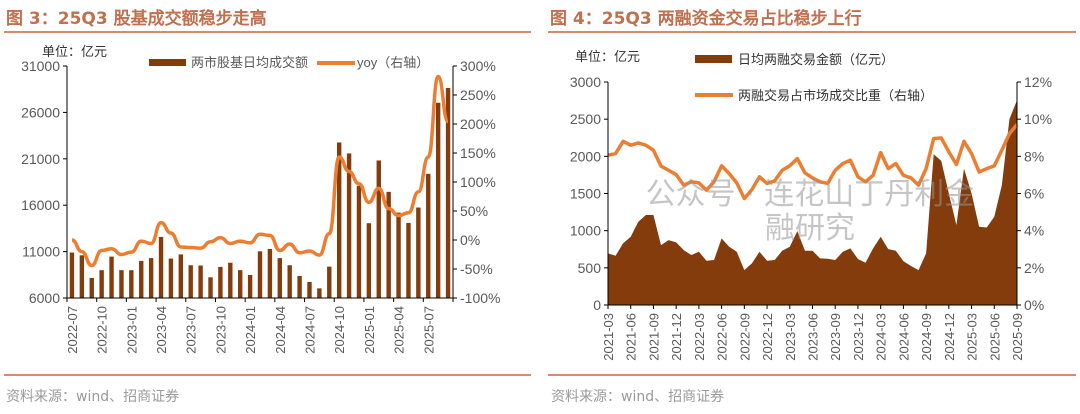 The image size is (1080, 414). Describe the element at coordinates (220, 330) in the screenshot. I see `x-tick-label: 2023-10` at that location.